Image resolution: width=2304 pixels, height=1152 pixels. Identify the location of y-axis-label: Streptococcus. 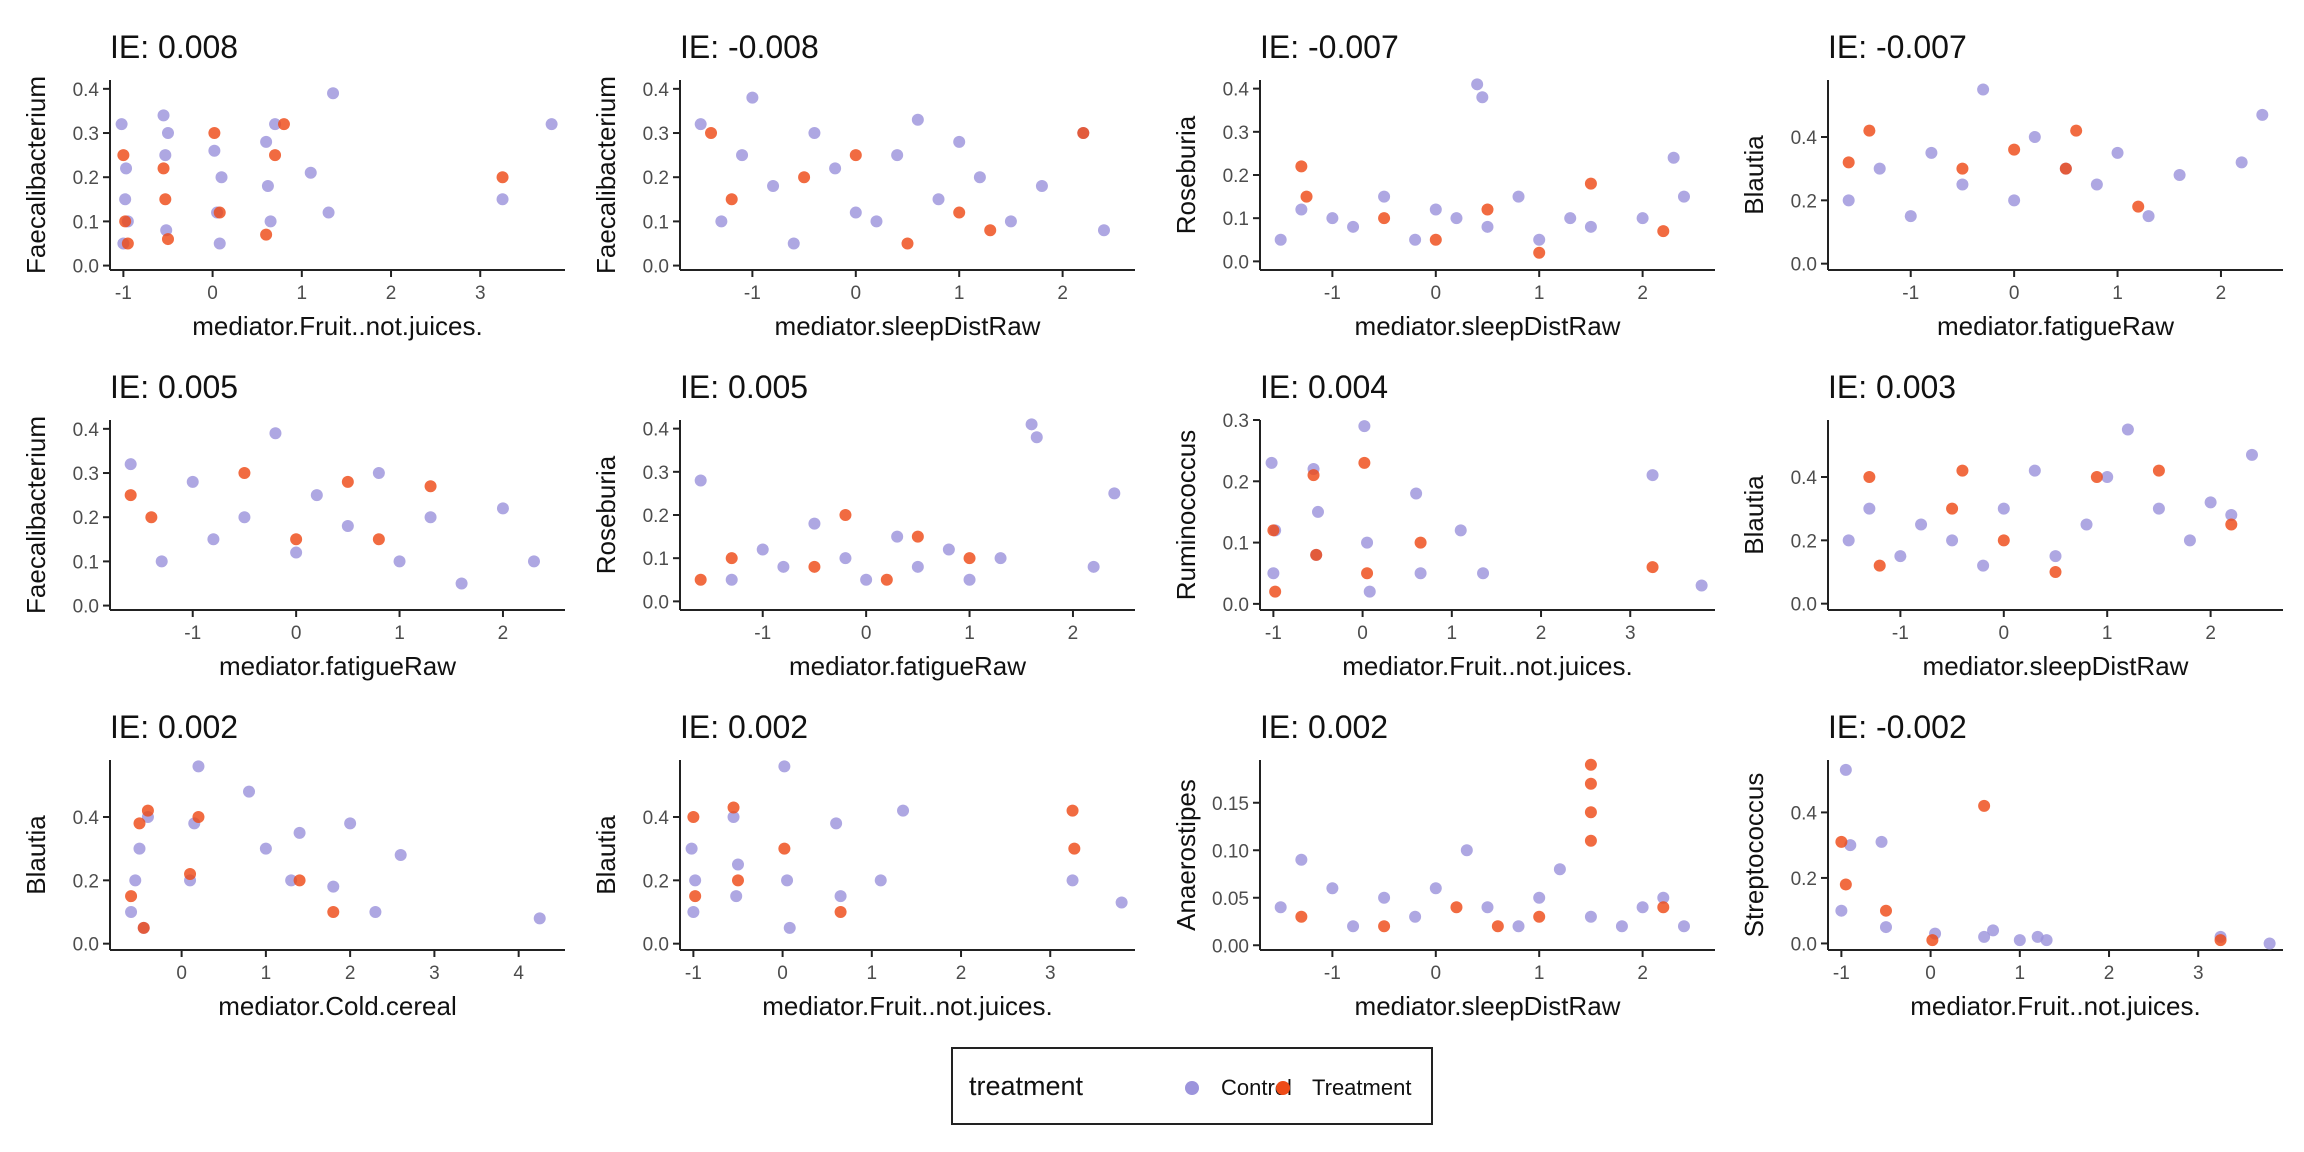
(1754, 855).